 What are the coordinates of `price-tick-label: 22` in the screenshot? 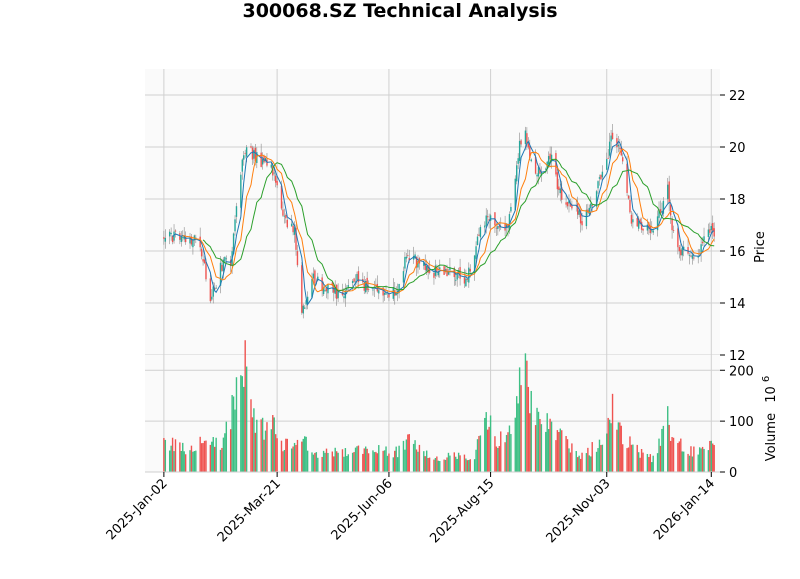 It's located at (737, 96).